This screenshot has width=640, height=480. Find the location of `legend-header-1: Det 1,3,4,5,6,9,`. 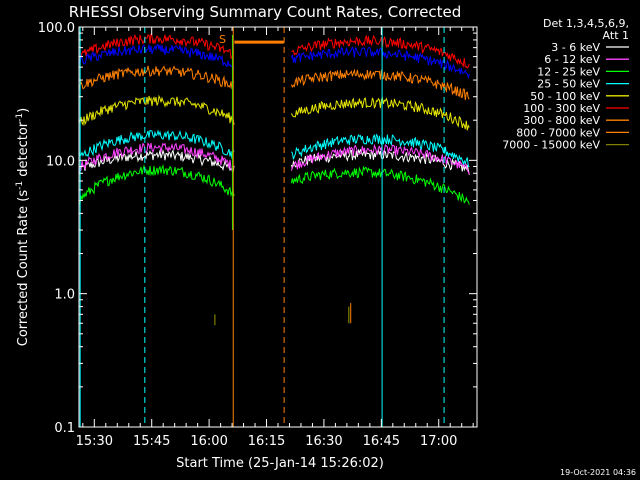

legend-header-1: Det 1,3,4,5,6,9, is located at coordinates (586, 23).